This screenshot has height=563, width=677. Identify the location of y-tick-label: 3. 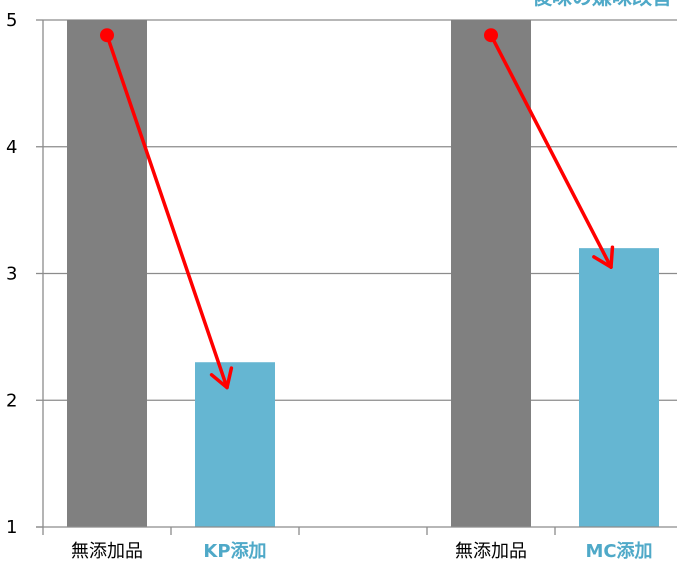
(11, 274).